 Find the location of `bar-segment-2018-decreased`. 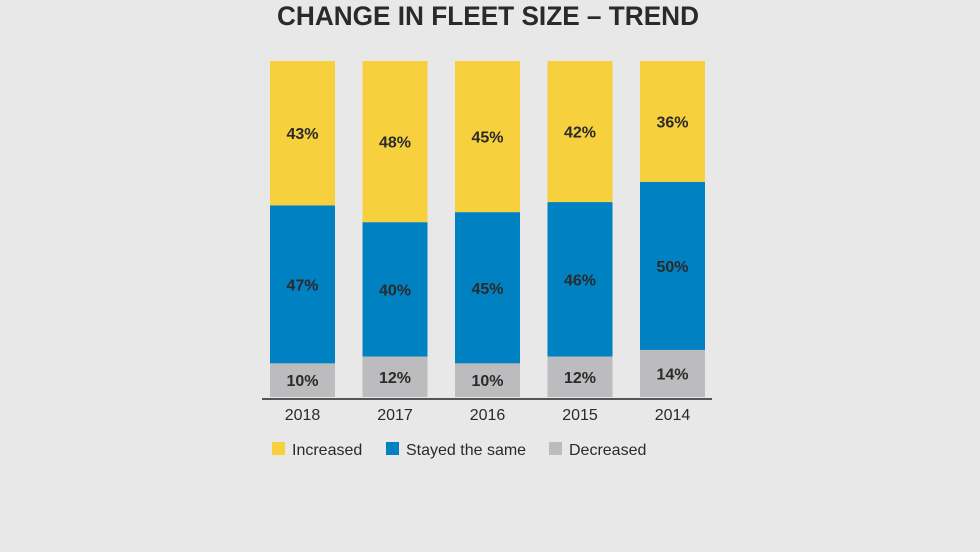

bar-segment-2018-decreased is located at coordinates (302, 380).